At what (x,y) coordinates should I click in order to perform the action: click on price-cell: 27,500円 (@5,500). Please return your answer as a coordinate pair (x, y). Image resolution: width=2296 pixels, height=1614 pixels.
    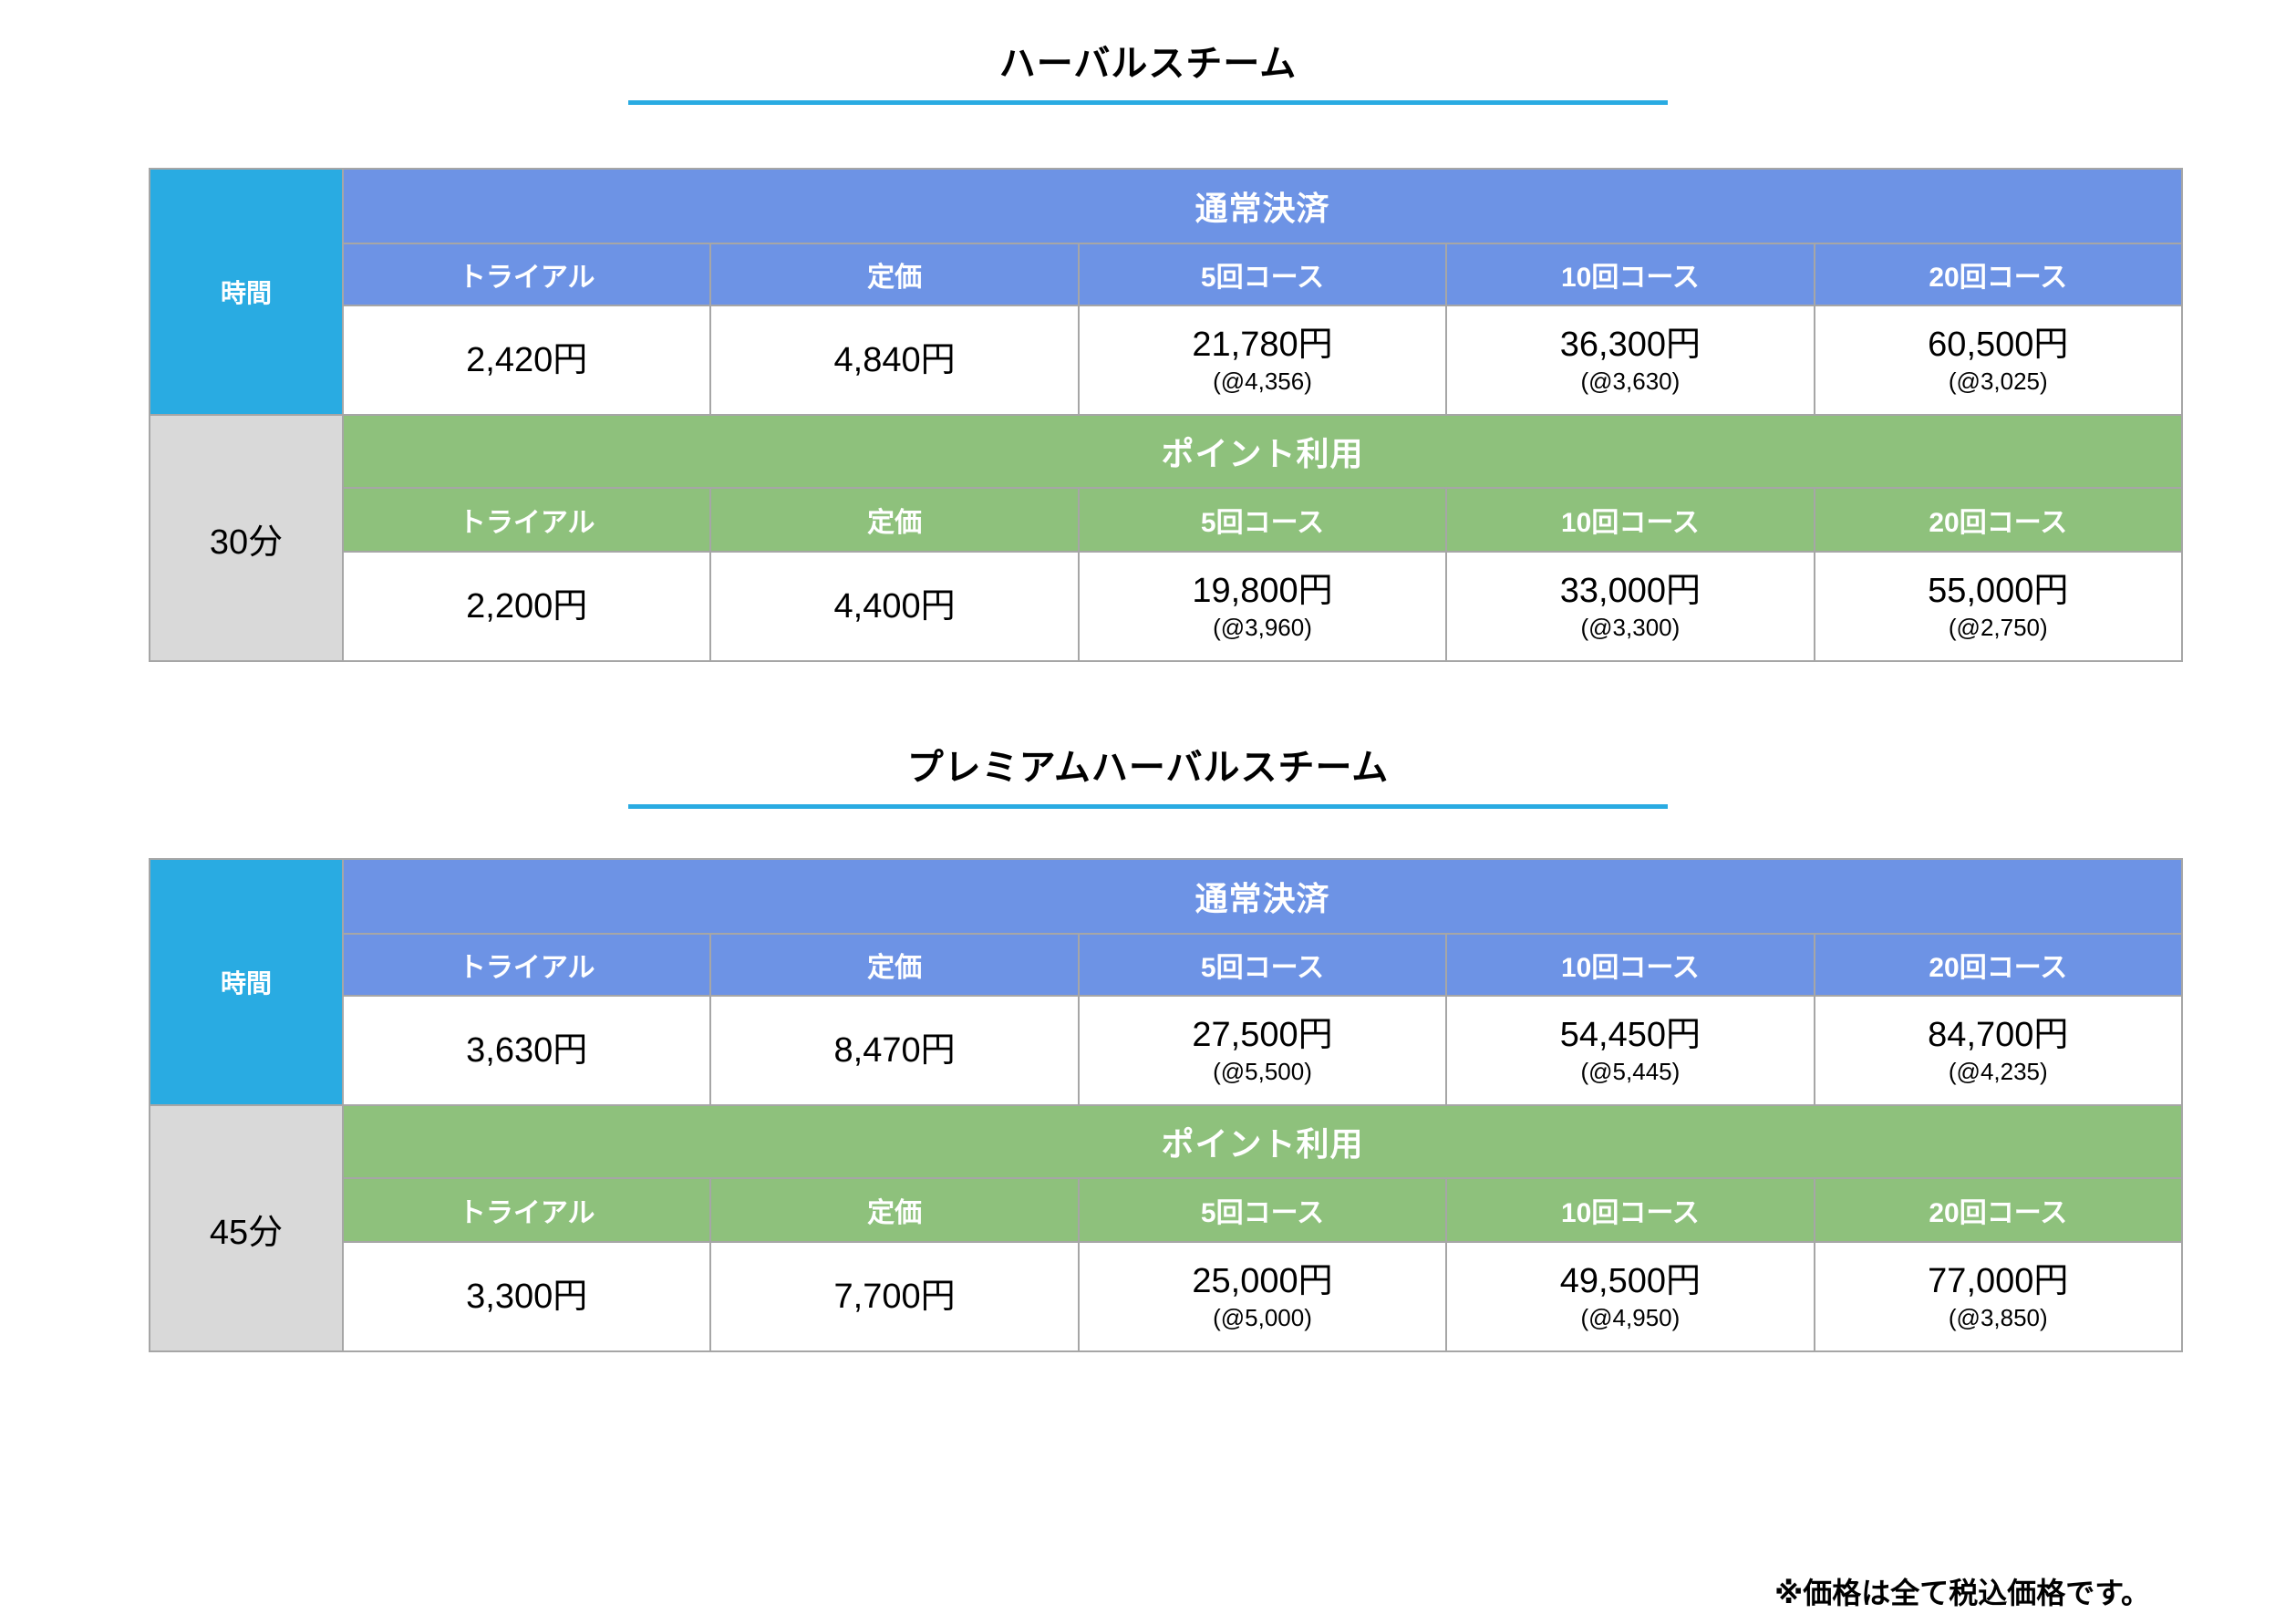
    Looking at the image, I should click on (1262, 1050).